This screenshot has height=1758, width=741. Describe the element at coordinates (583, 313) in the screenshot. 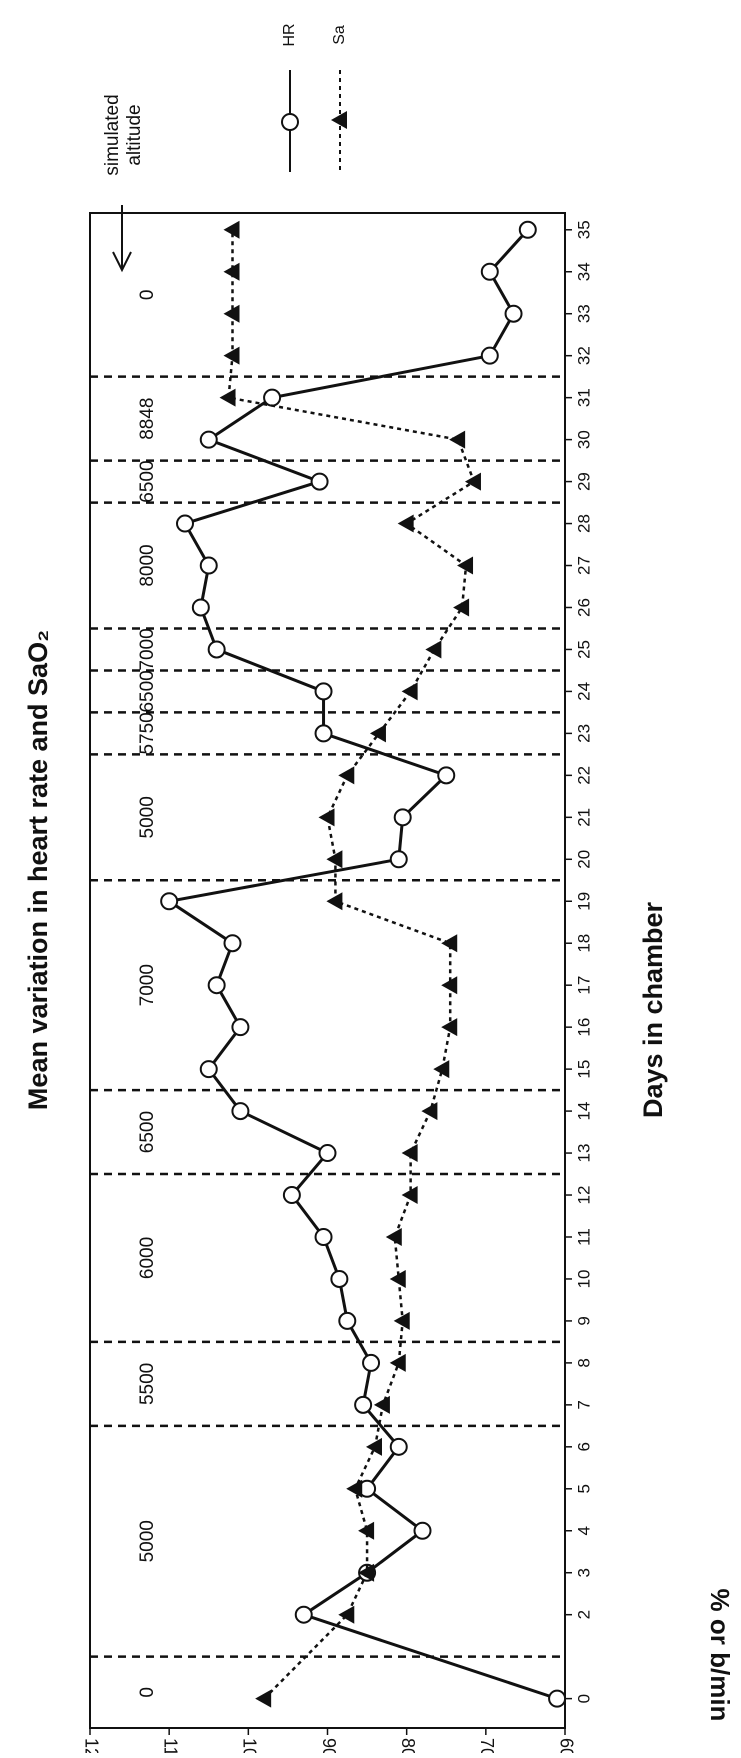

I see `x-tick-label: 33` at that location.